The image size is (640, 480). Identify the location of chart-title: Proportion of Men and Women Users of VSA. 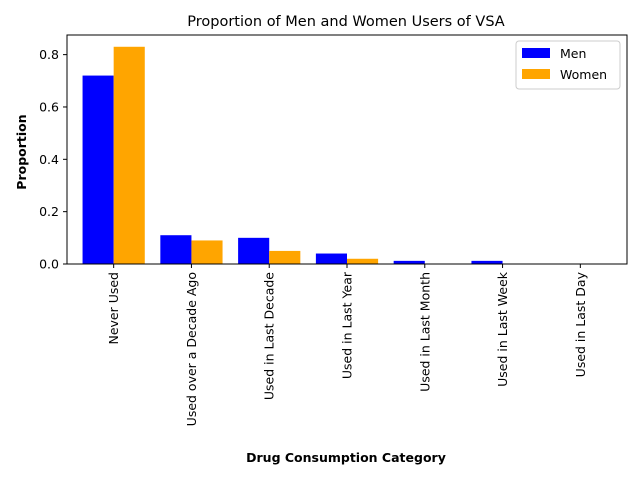
(346, 22).